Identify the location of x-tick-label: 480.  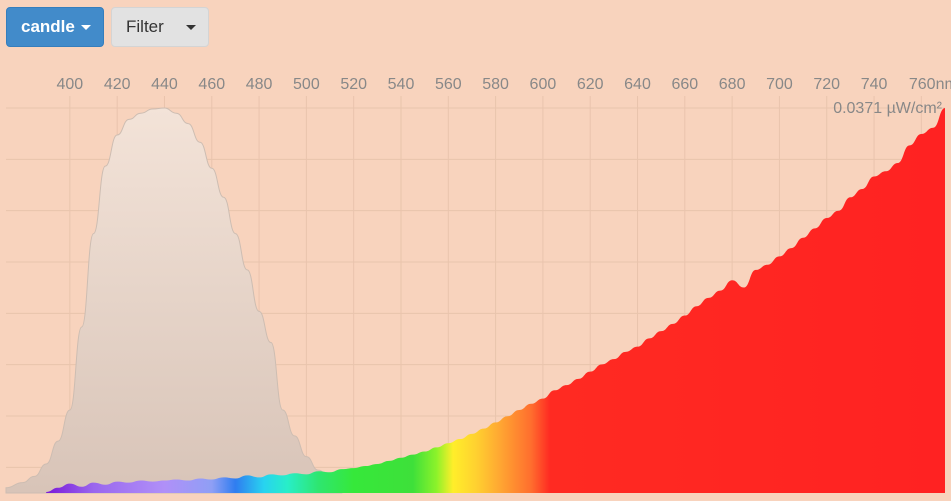
(259, 84).